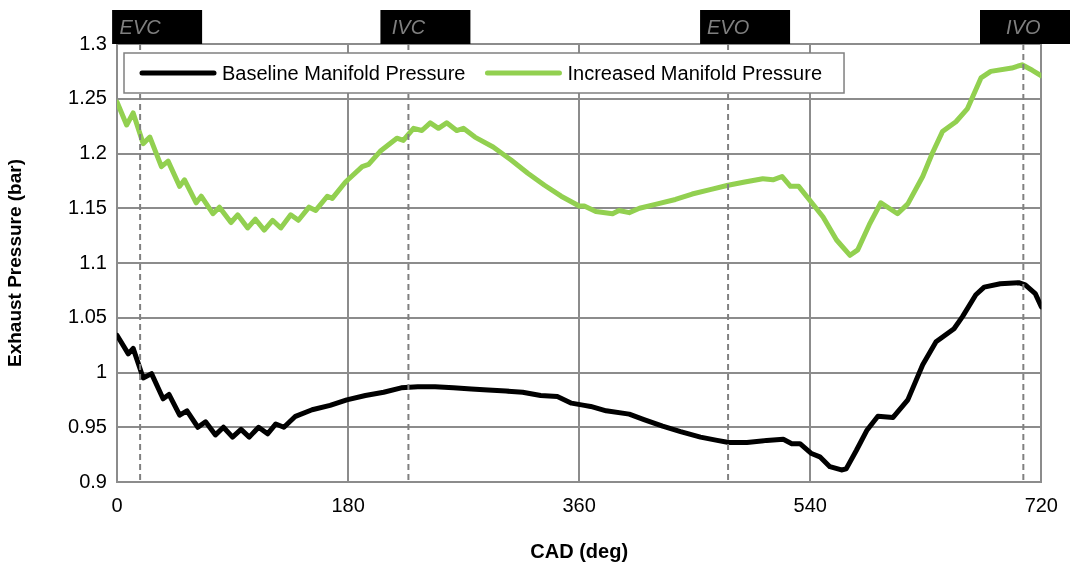  I want to click on y-tick-label: 1.3, so click(93, 42).